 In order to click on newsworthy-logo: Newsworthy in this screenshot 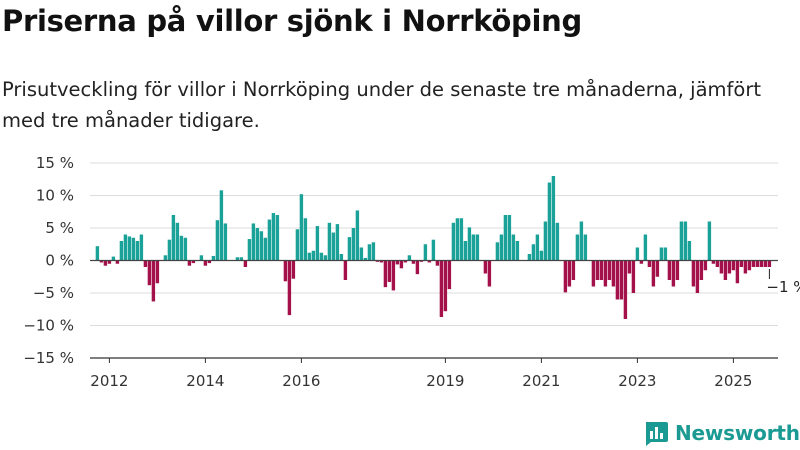, I will do `click(721, 433)`.